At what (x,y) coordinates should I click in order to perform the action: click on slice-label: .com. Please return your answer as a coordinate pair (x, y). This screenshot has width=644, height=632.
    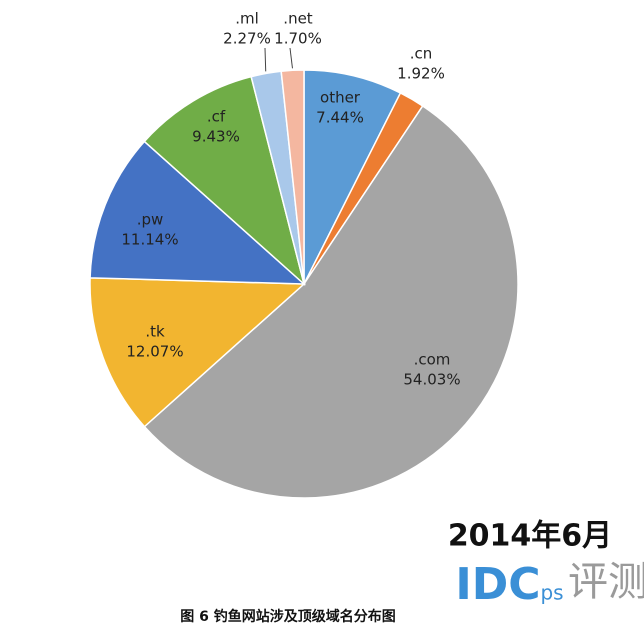
    Looking at the image, I should click on (432, 360).